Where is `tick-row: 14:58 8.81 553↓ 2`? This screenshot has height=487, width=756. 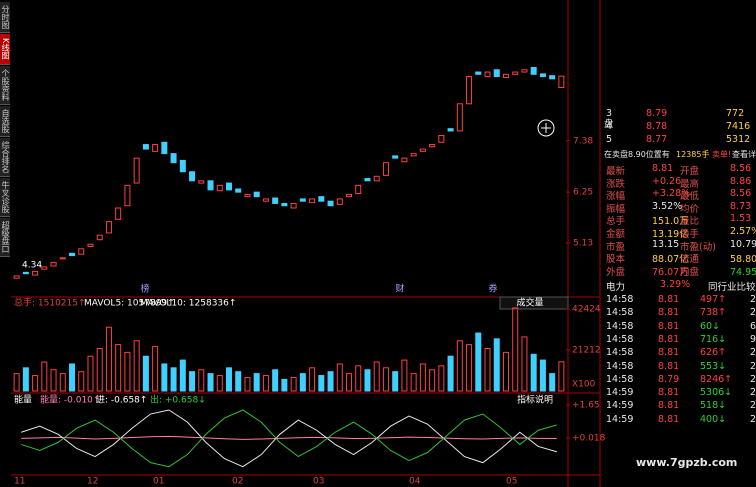 tick-row: 14:58 8.81 553↓ 2 is located at coordinates (680, 367).